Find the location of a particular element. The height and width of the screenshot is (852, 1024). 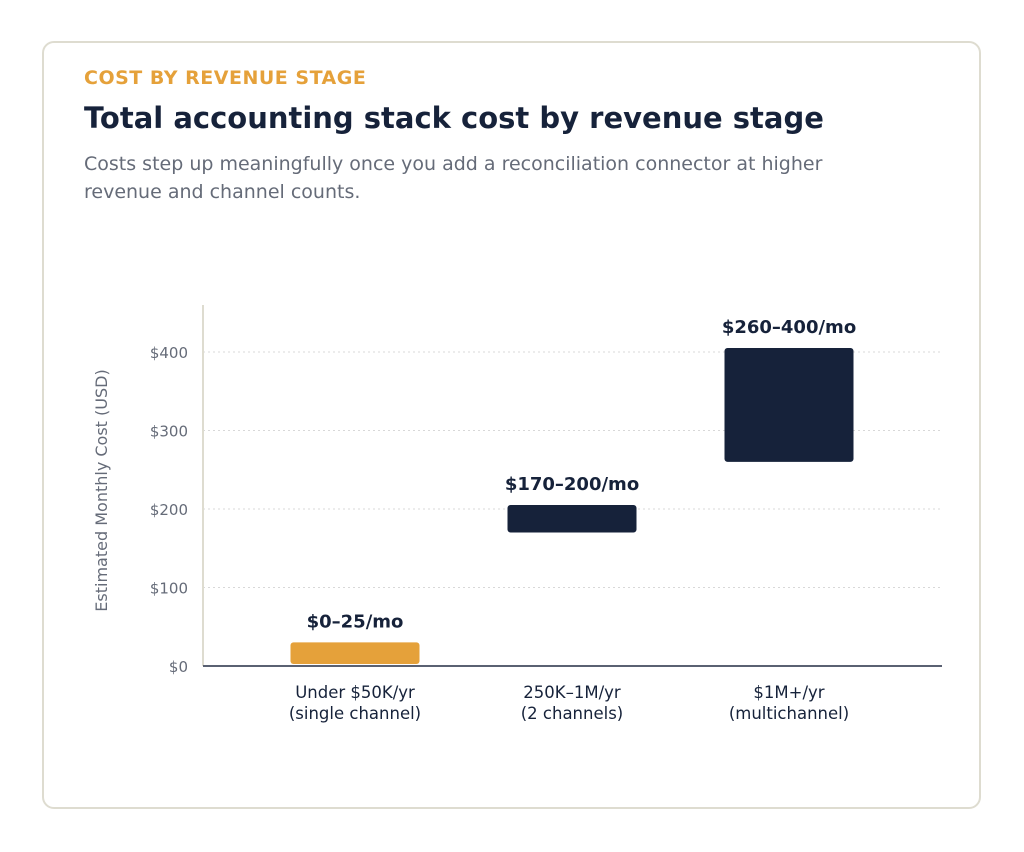

x-category-label: Under $50K/yr is located at coordinates (355, 692).